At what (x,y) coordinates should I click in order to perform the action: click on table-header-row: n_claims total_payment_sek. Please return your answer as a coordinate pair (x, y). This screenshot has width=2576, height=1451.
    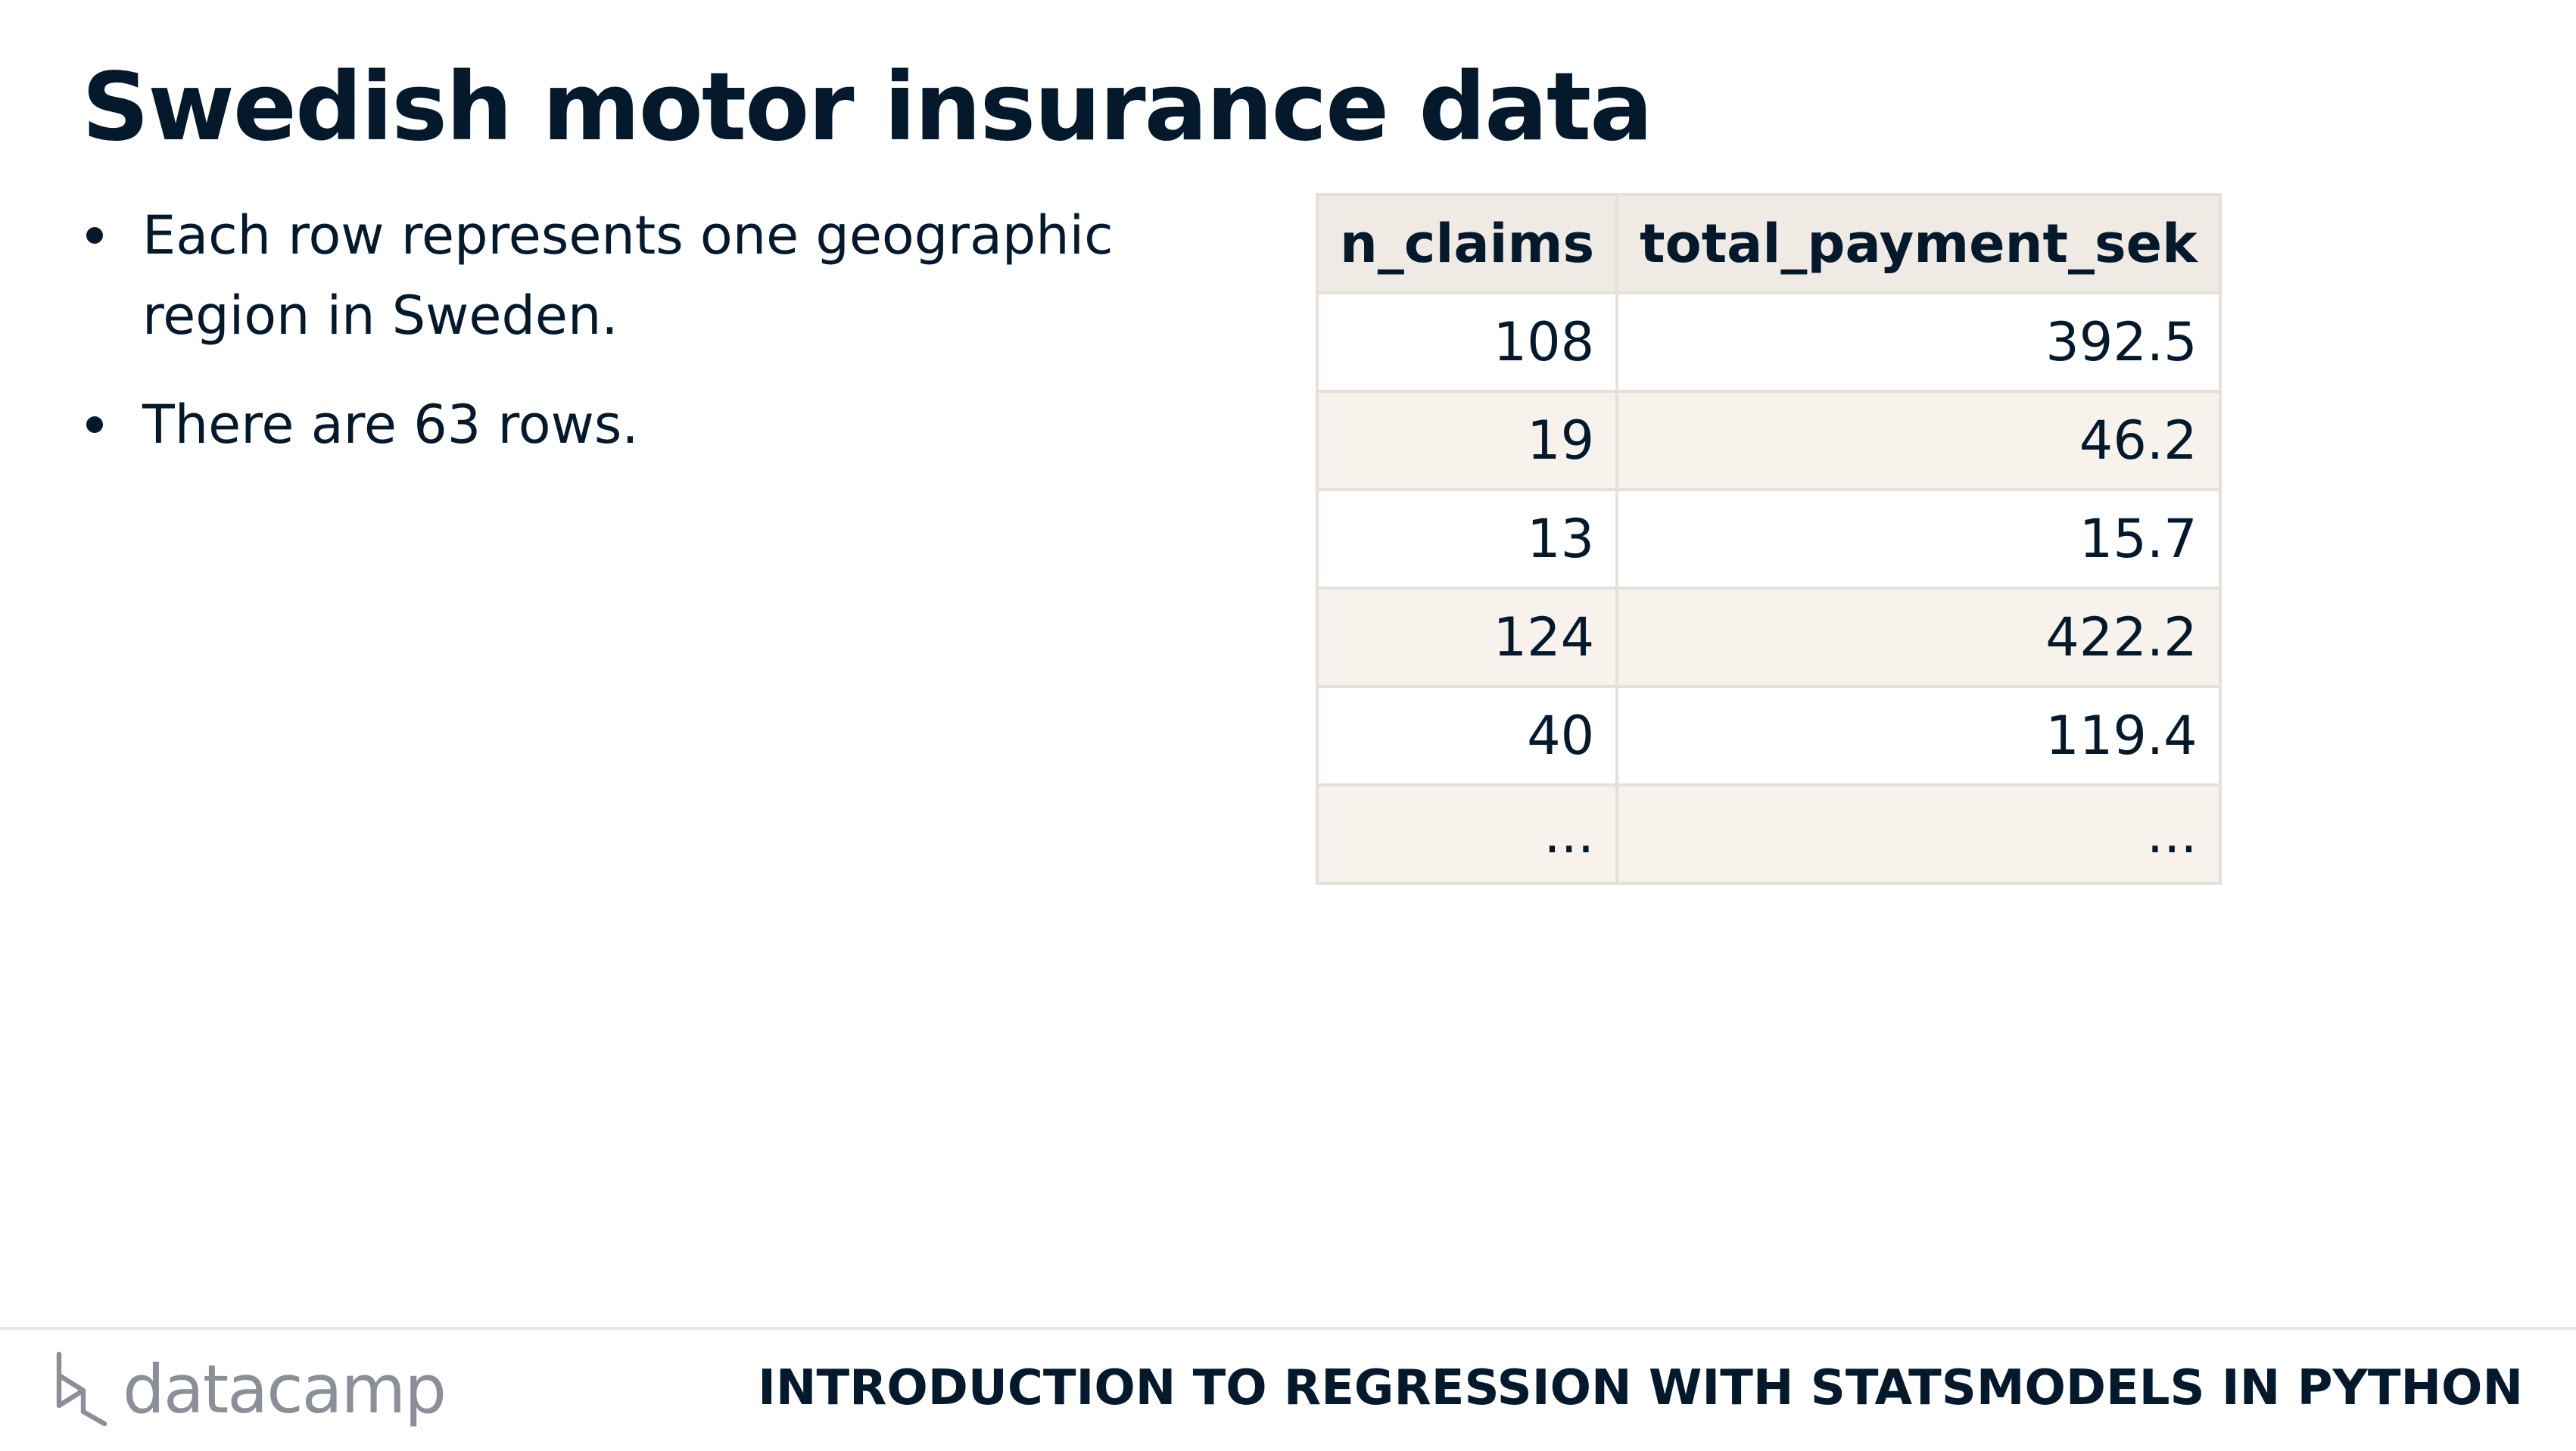
    Looking at the image, I should click on (1768, 243).